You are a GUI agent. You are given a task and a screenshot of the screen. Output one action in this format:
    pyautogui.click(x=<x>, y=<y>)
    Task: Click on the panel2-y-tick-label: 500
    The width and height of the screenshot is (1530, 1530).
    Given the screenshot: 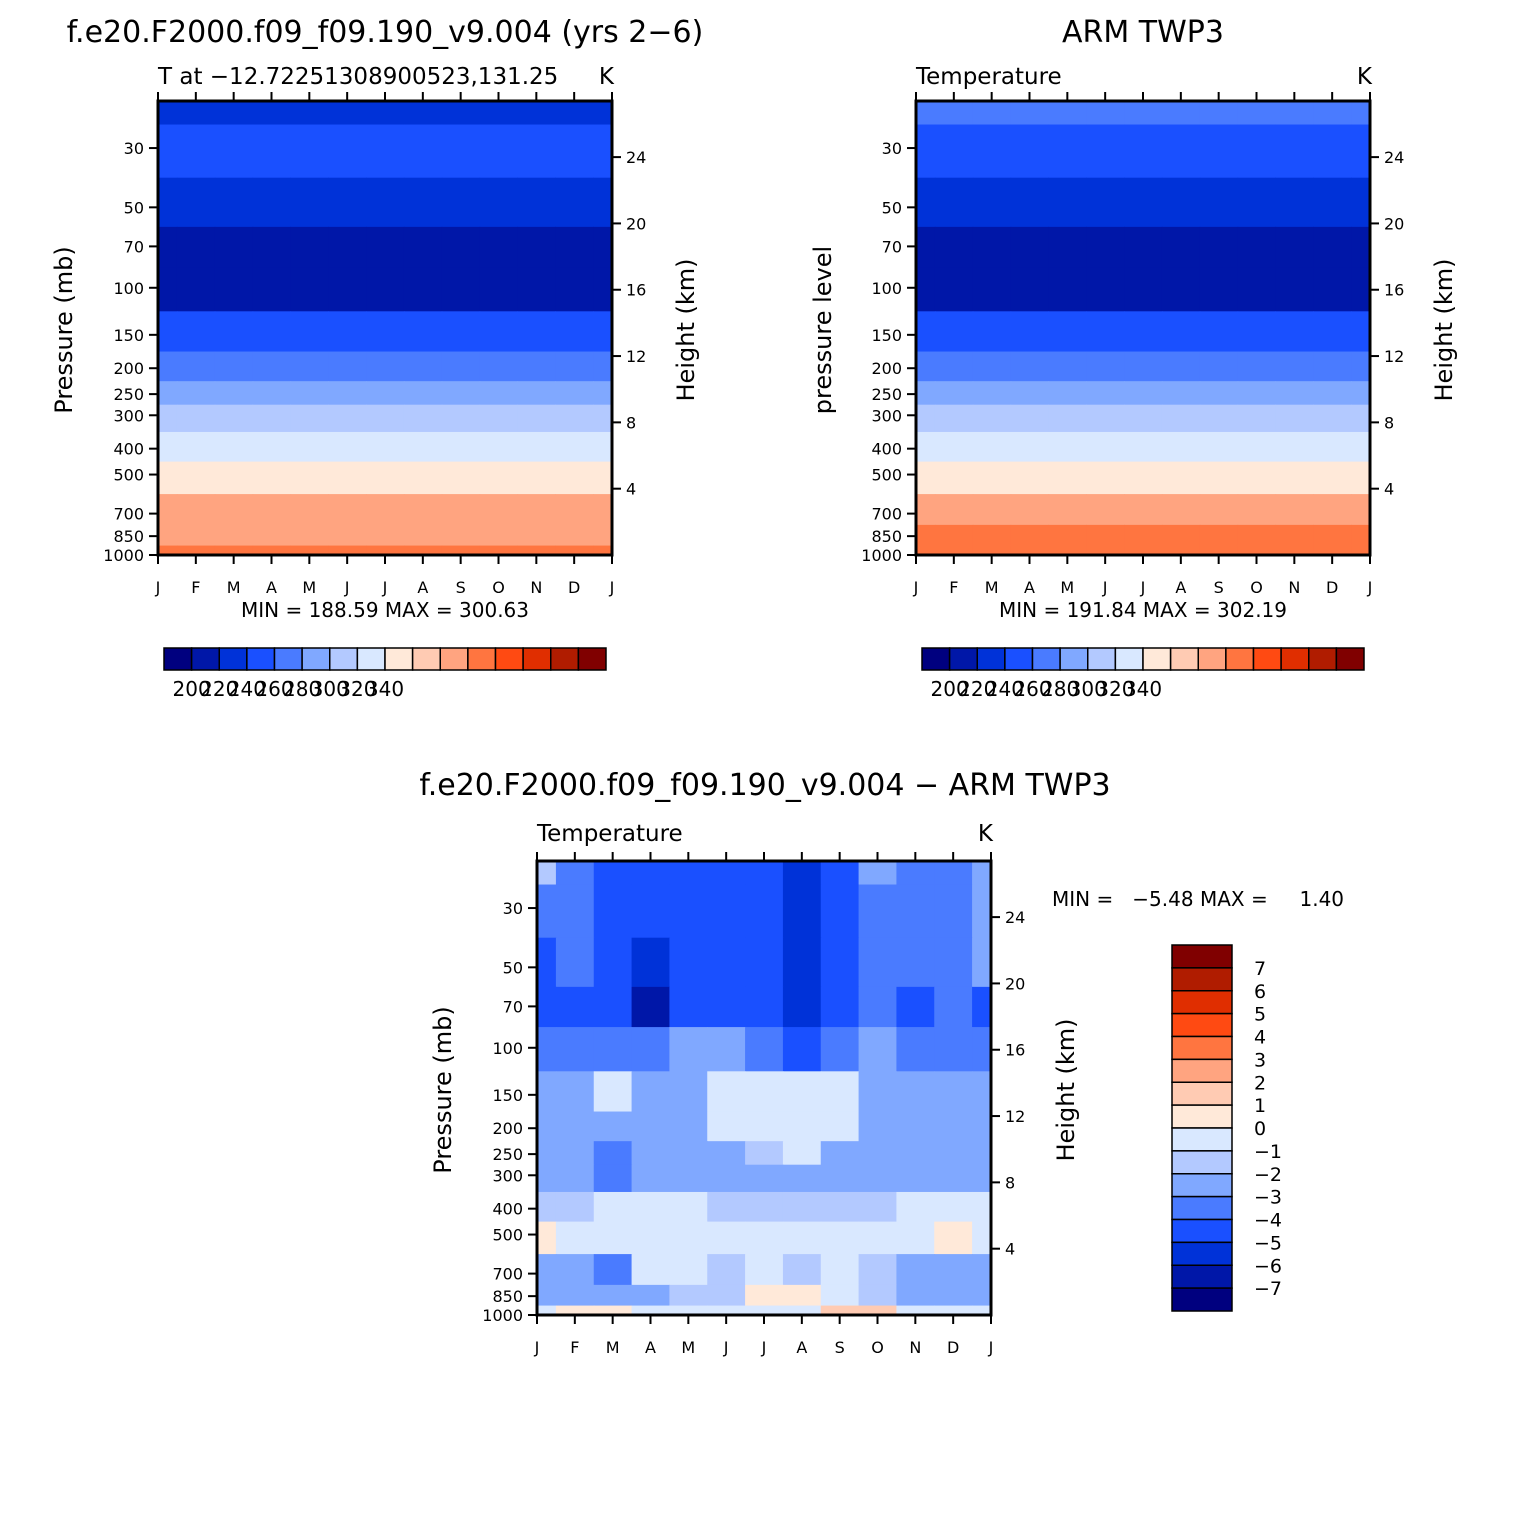 What is the action you would take?
    pyautogui.click(x=886, y=475)
    